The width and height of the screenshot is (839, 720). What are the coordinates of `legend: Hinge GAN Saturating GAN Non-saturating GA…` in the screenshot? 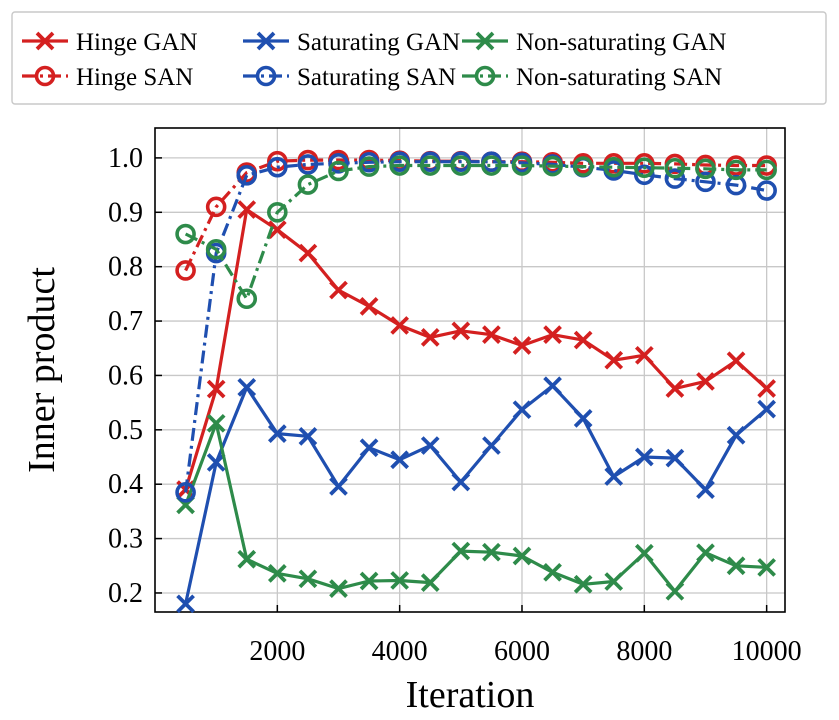 It's located at (419, 58).